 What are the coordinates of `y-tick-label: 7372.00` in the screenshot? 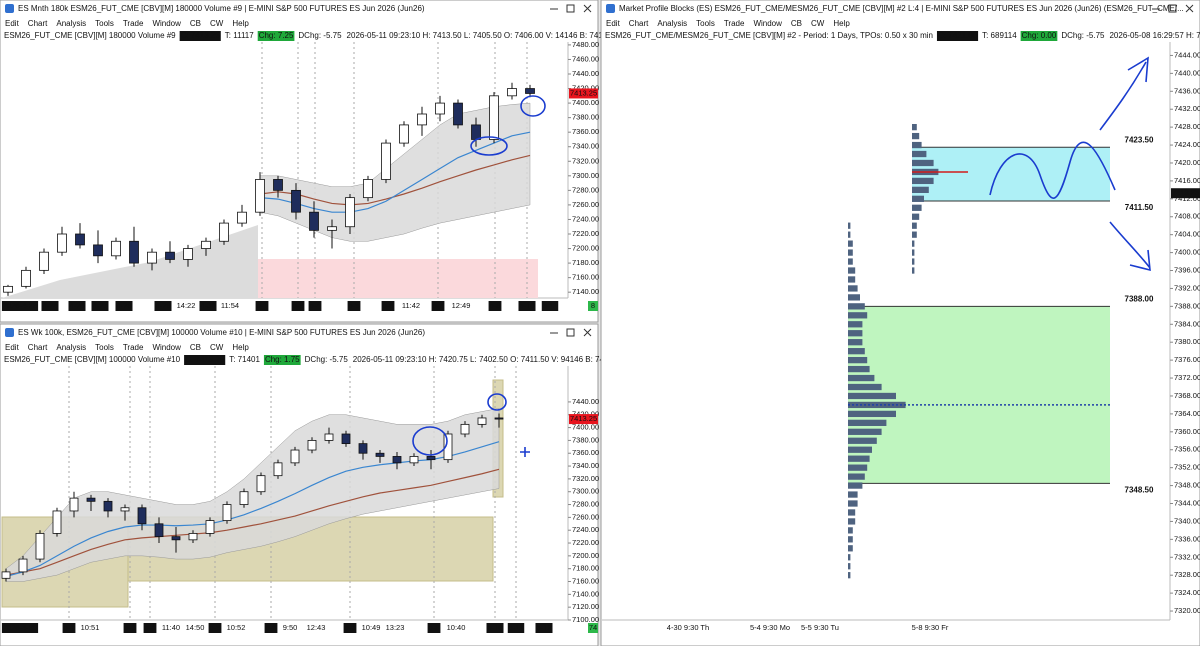 It's located at (1187, 377).